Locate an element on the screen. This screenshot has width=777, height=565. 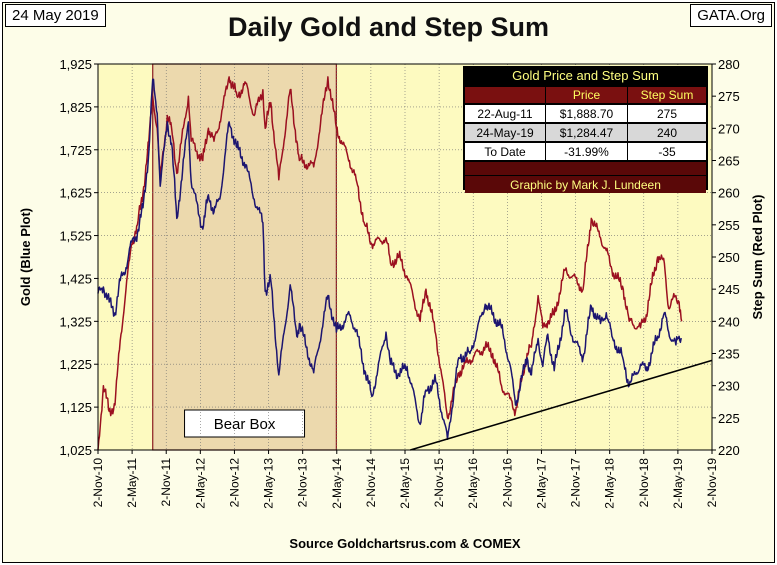
legend-table-cell-text: -35 is located at coordinates (667, 152).